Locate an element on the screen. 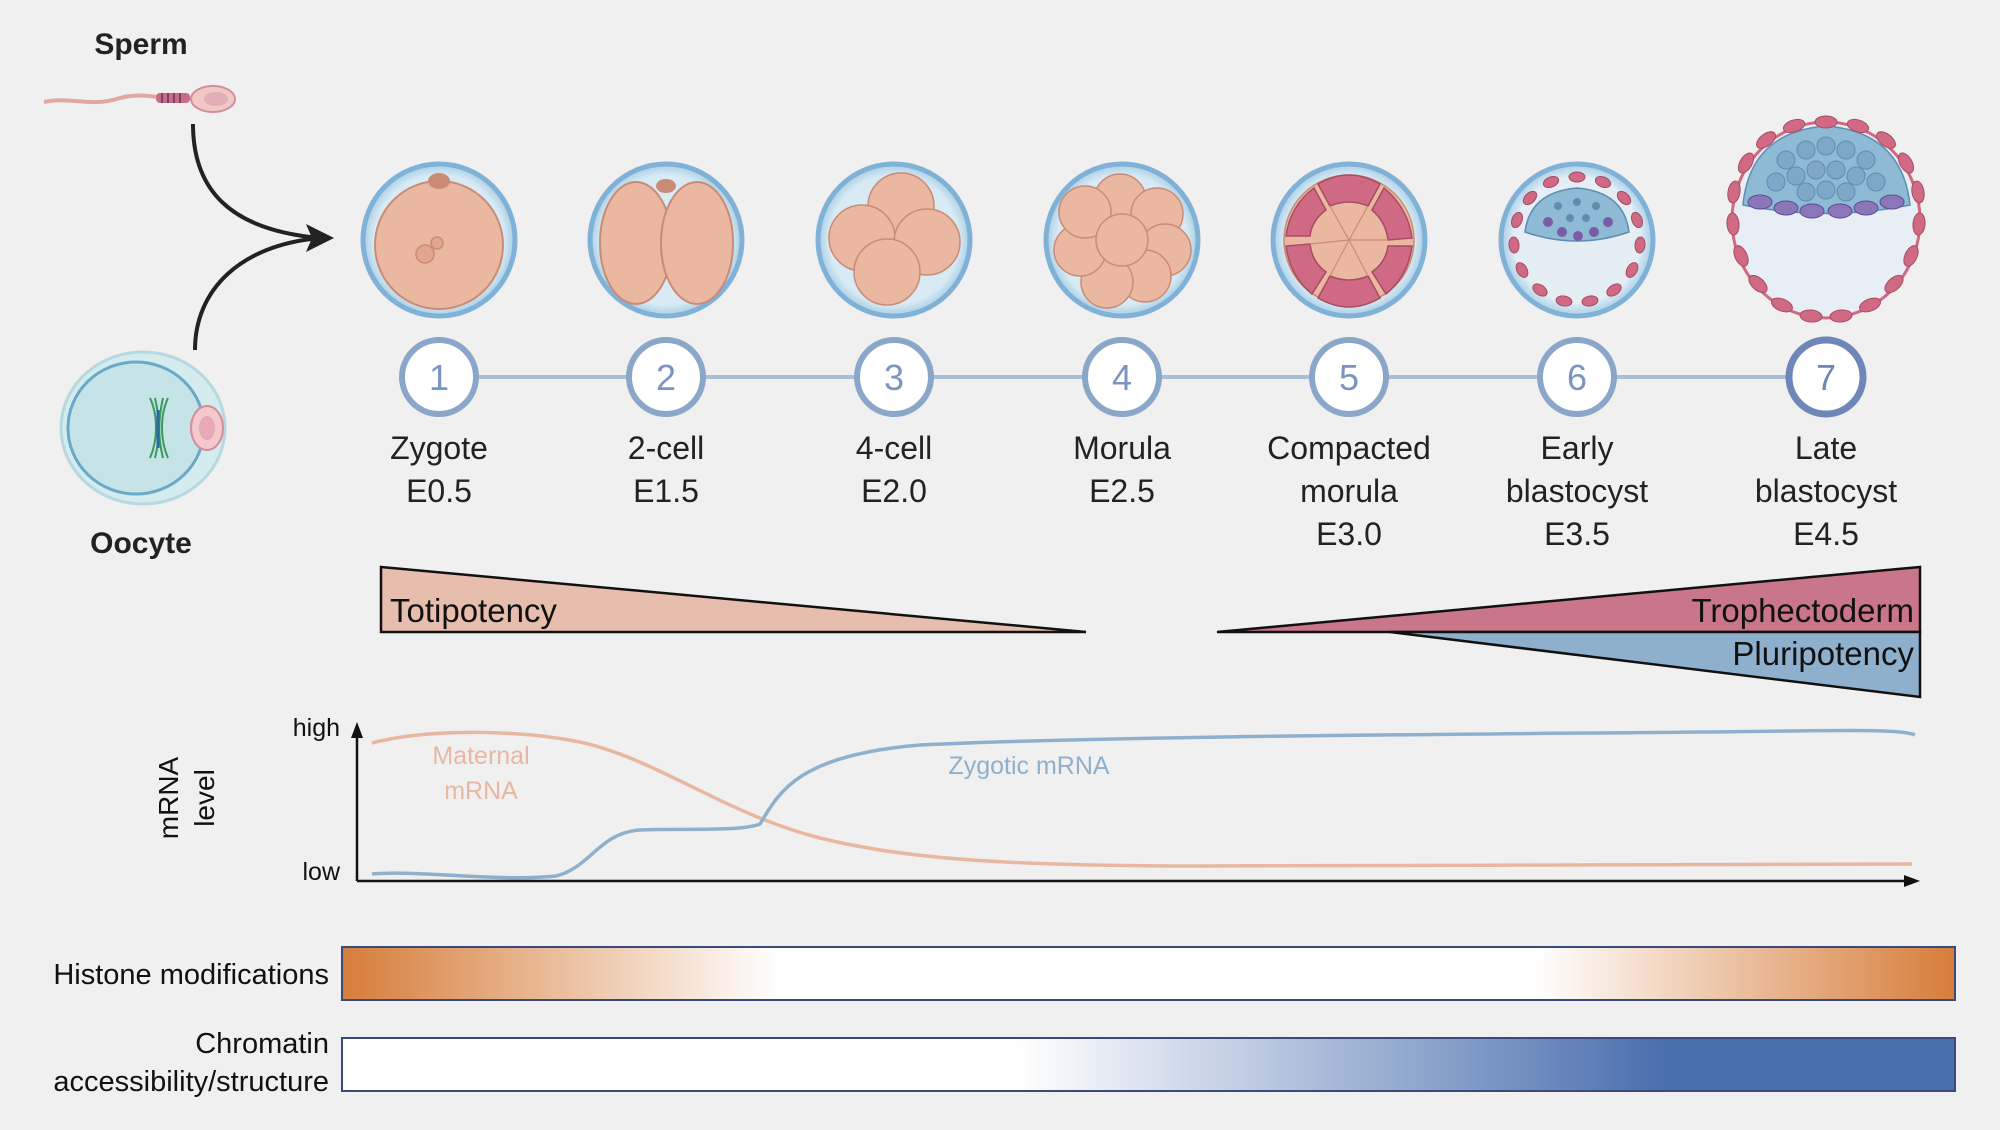  tick-low: low is located at coordinates (321, 872).